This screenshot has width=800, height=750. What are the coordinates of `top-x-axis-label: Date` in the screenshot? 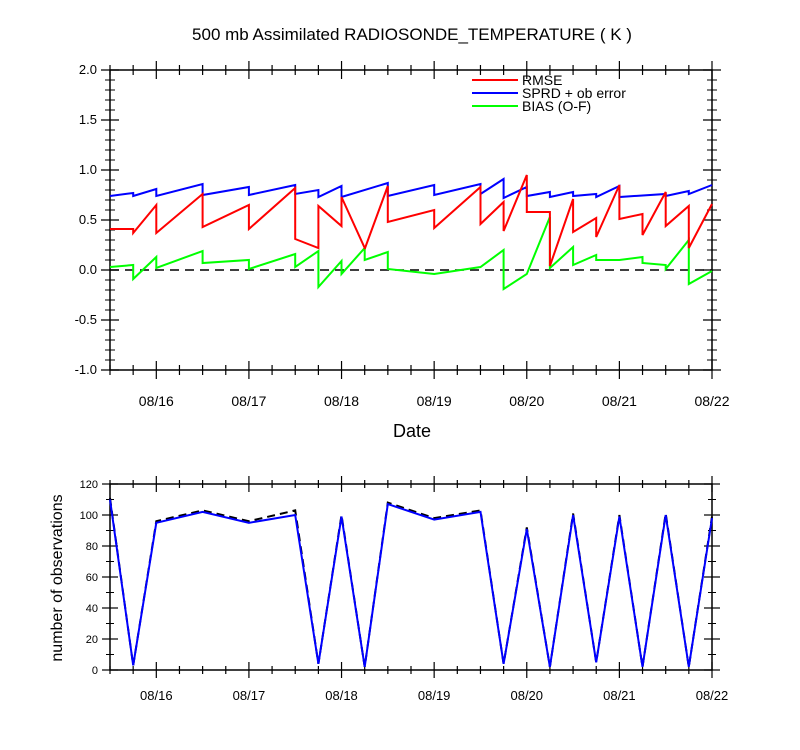 It's located at (412, 431).